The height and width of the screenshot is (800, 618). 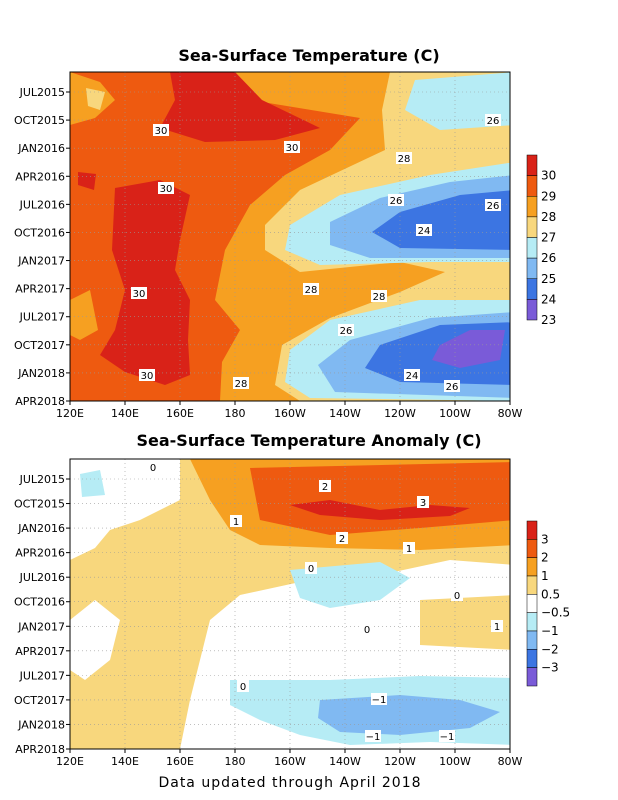 I want to click on y-tick-label: JUL2015, so click(x=42, y=92).